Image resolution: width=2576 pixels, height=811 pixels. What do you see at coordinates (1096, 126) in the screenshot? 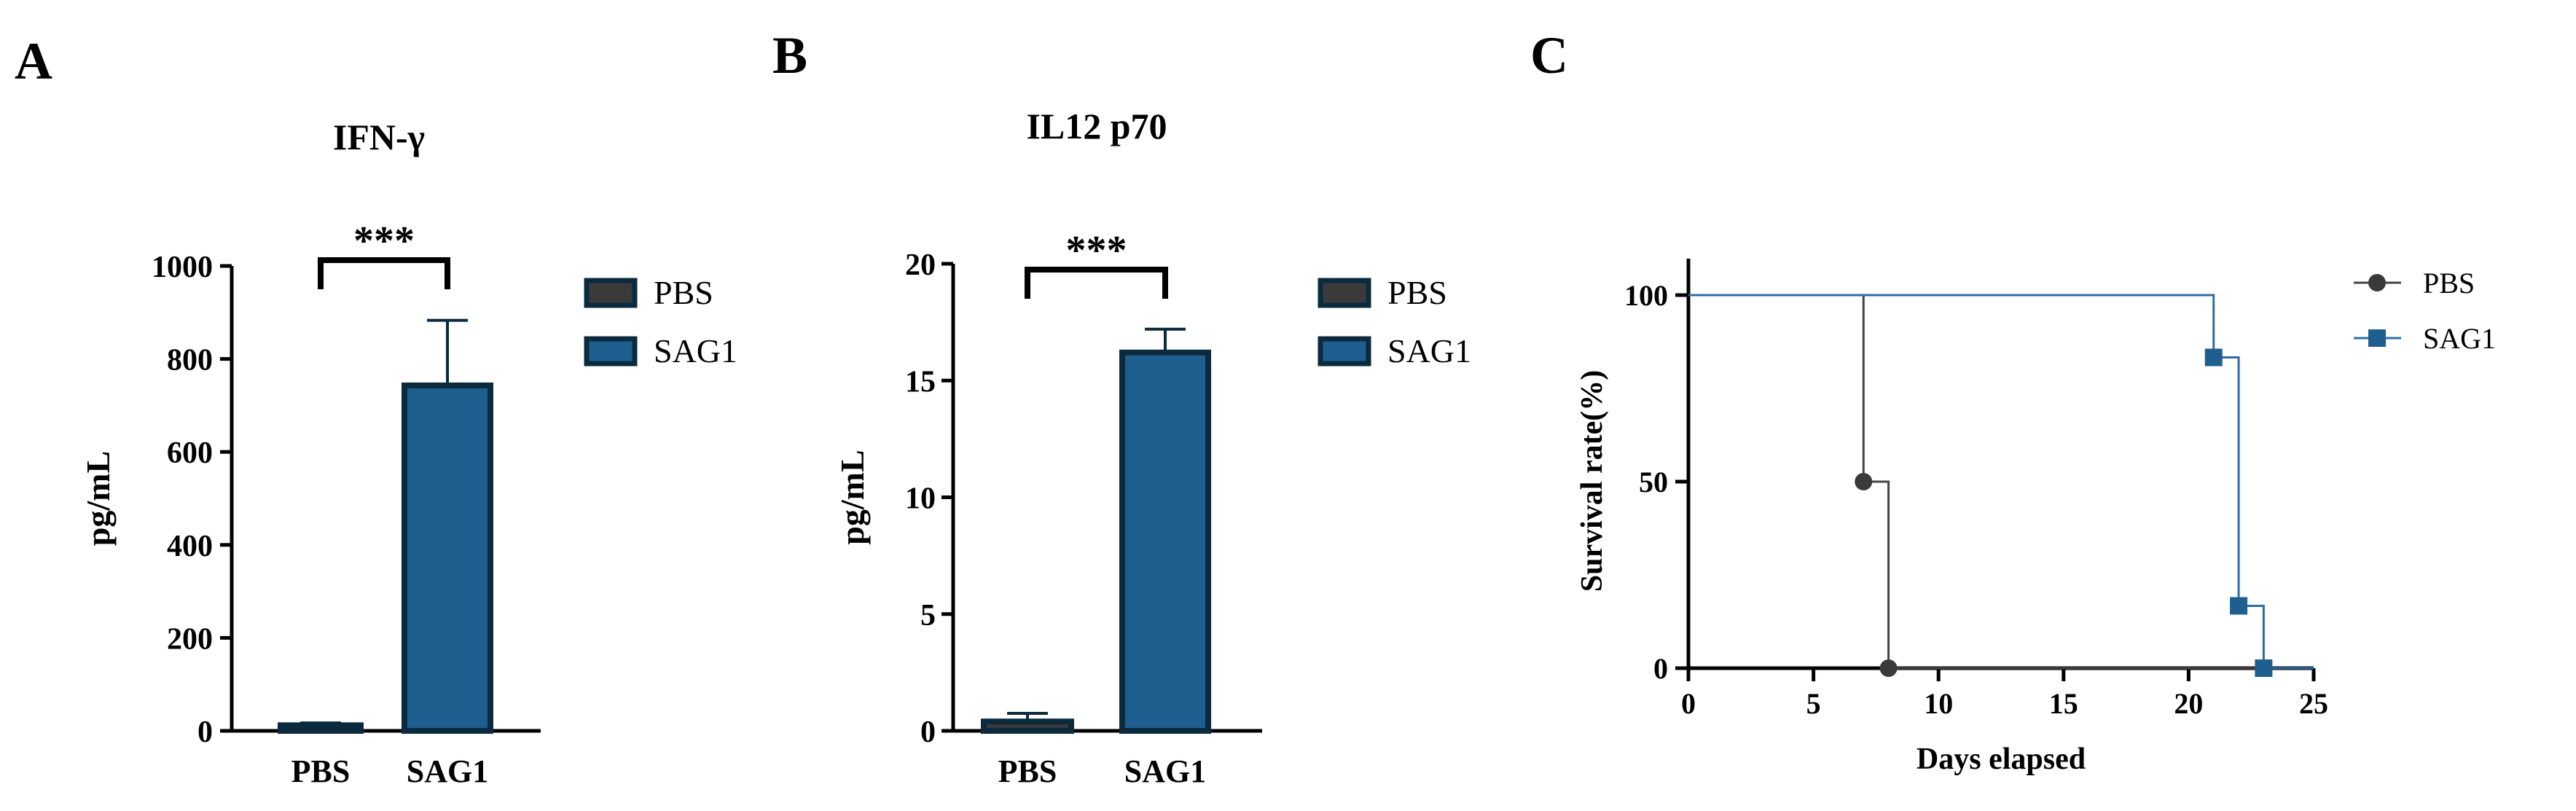
I see `chart-title: IL12 p70` at bounding box center [1096, 126].